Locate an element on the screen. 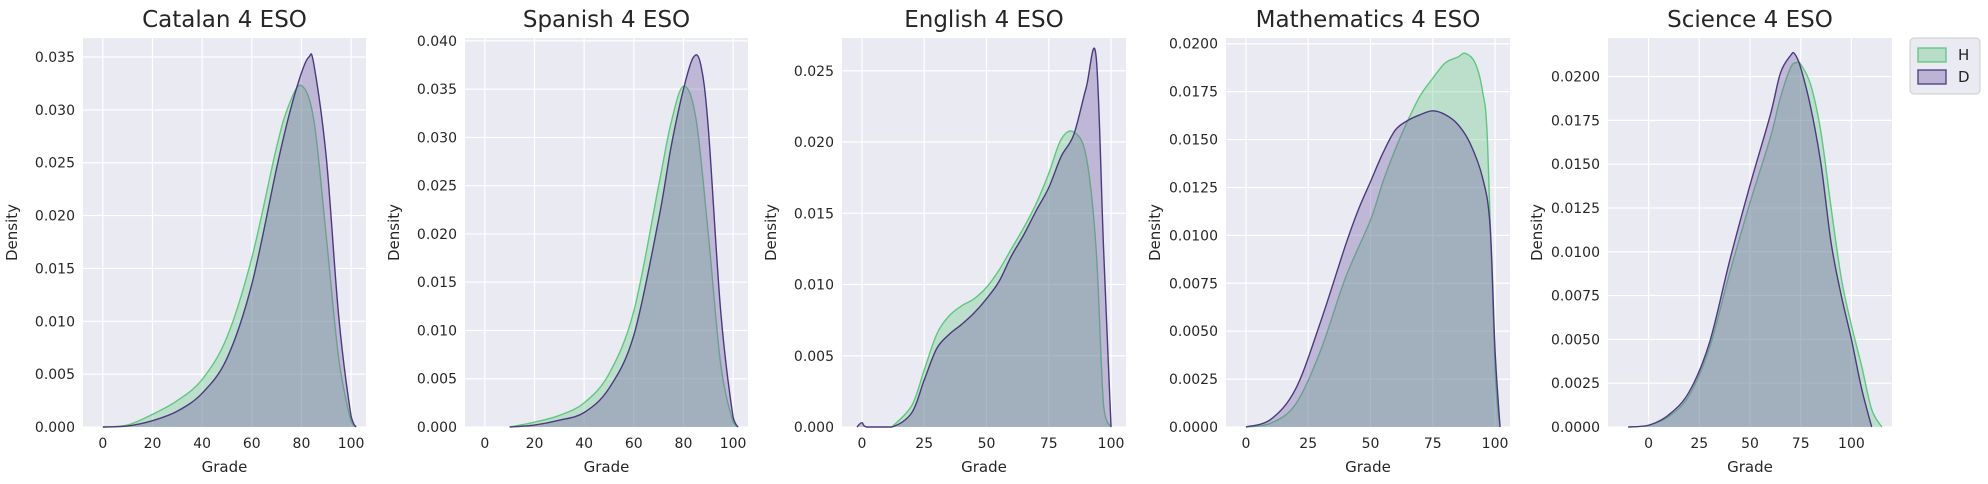 The image size is (1988, 484). legend-label-h: H is located at coordinates (1963, 55).